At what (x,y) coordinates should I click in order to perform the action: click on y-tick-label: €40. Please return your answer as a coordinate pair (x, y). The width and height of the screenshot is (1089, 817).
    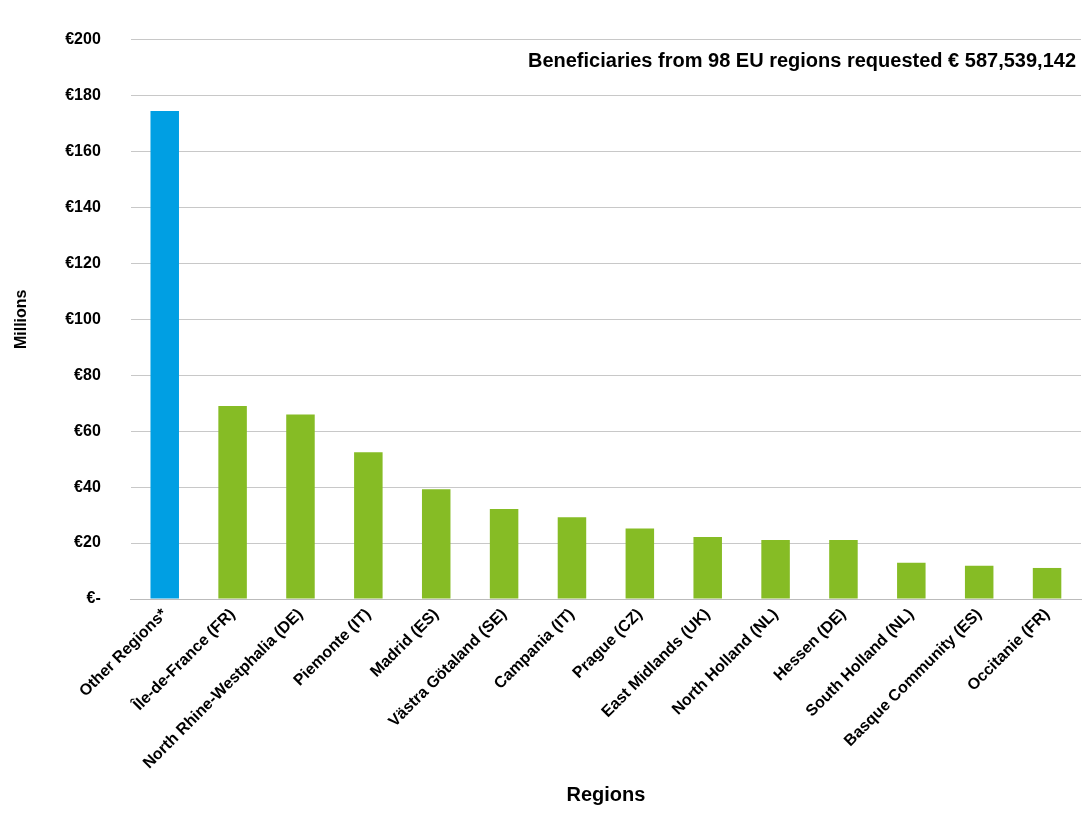
    Looking at the image, I should click on (87, 486).